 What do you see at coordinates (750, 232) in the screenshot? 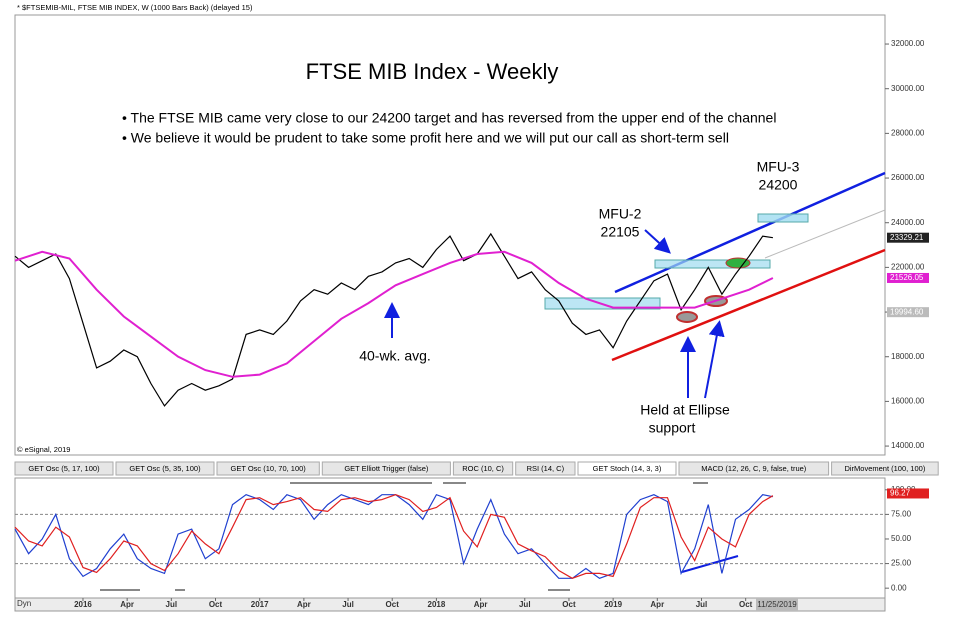
I see `upper-channel` at bounding box center [750, 232].